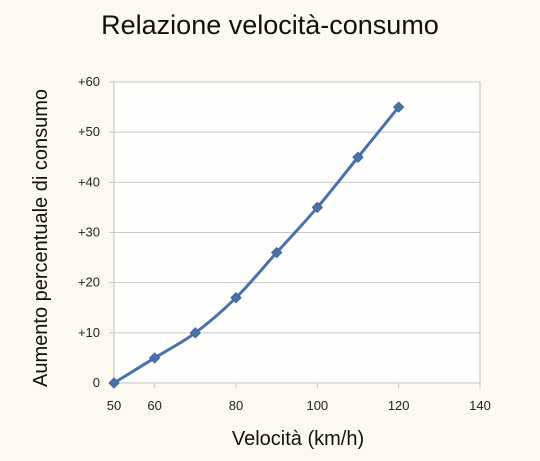 This screenshot has width=540, height=461. Describe the element at coordinates (89, 81) in the screenshot. I see `y-tick-label: +60` at that location.